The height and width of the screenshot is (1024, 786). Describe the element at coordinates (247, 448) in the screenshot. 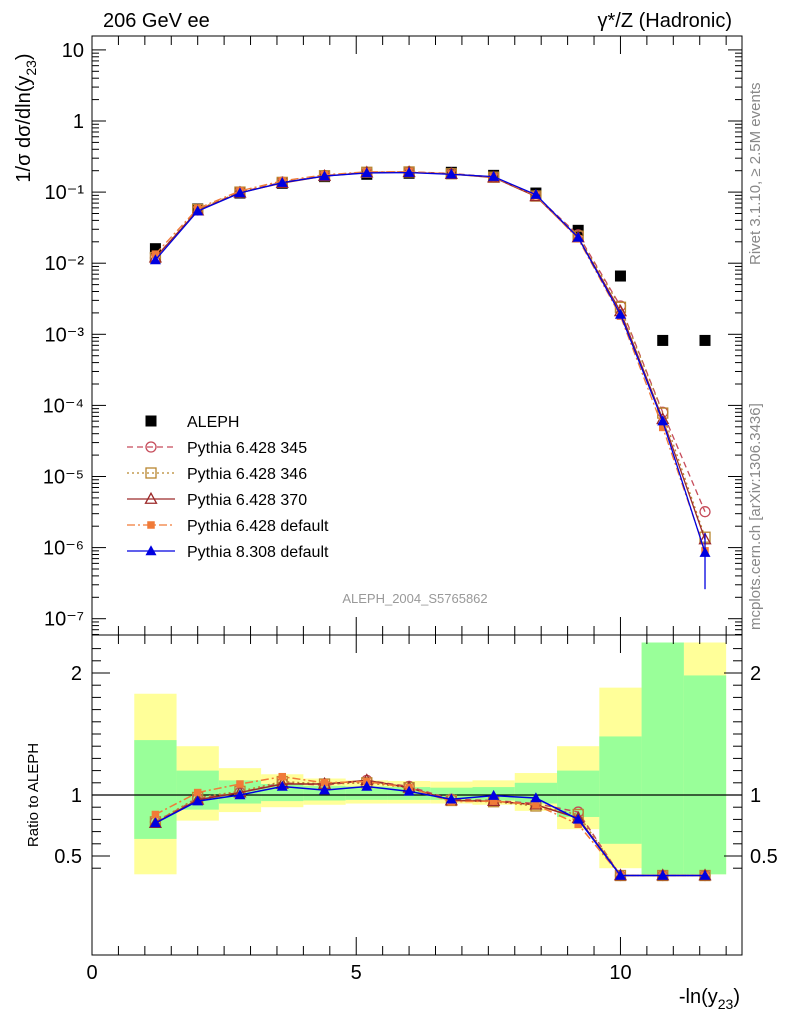

I see `legend-label: Pythia 6.428 345` at that location.